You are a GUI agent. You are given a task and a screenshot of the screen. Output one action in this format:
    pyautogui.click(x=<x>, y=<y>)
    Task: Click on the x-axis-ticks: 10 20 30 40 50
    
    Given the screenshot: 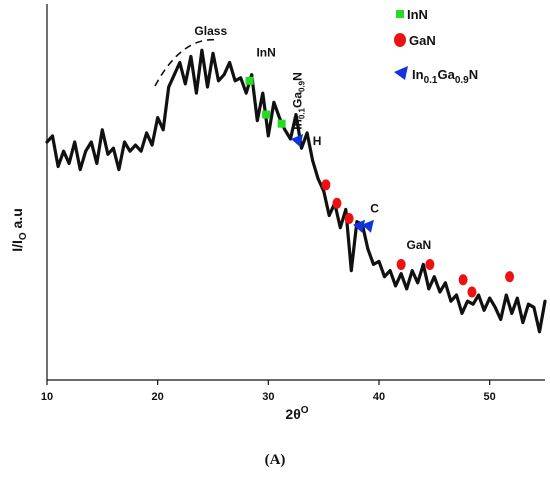 What is the action you would take?
    pyautogui.click(x=268, y=391)
    